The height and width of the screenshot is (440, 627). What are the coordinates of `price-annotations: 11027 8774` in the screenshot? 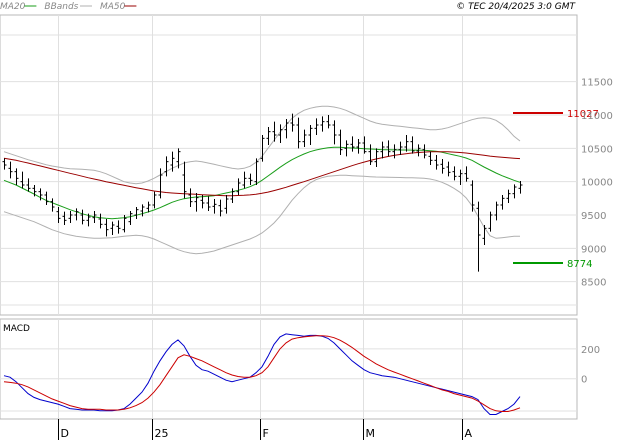 It's located at (556, 189).